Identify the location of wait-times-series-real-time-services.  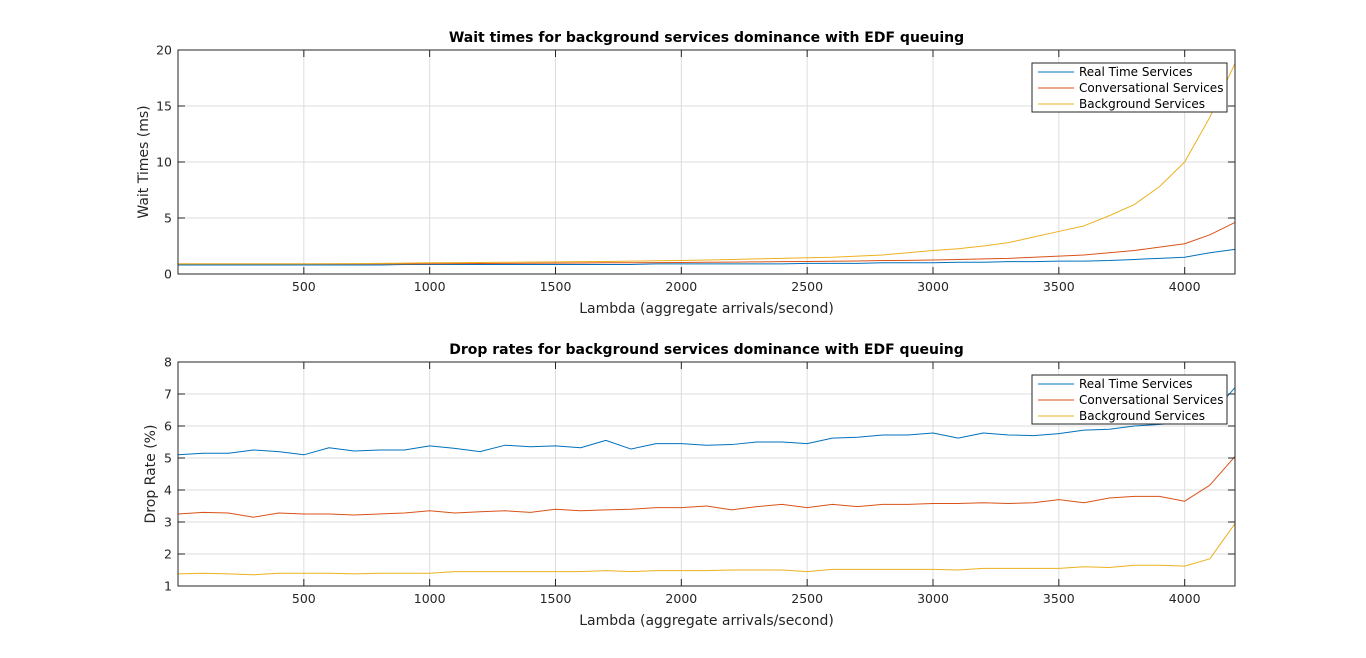
(707, 257).